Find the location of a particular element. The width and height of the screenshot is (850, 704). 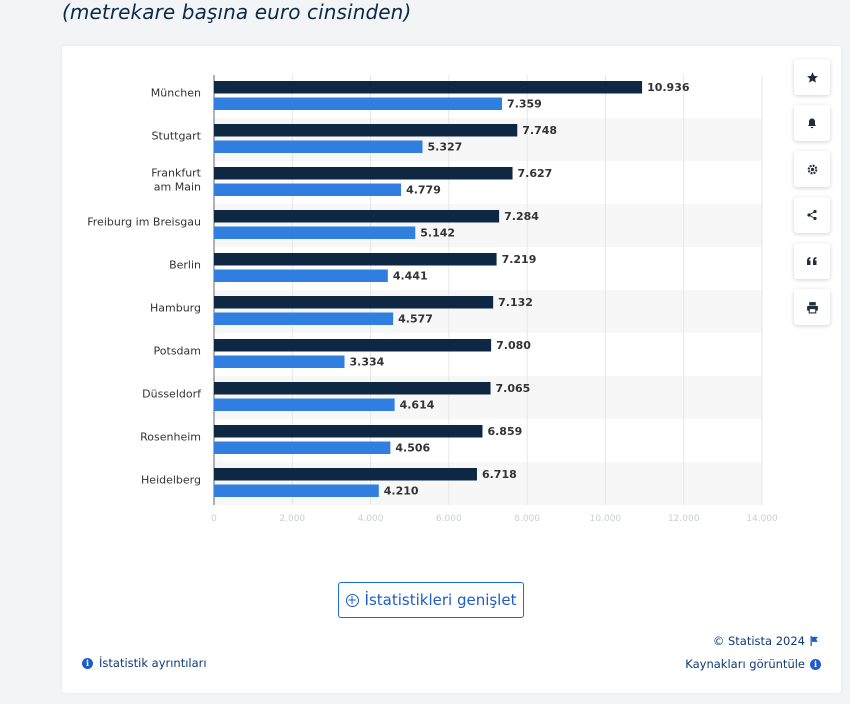

expand-statistics-button: + İstatistikleri genişlet is located at coordinates (431, 600).